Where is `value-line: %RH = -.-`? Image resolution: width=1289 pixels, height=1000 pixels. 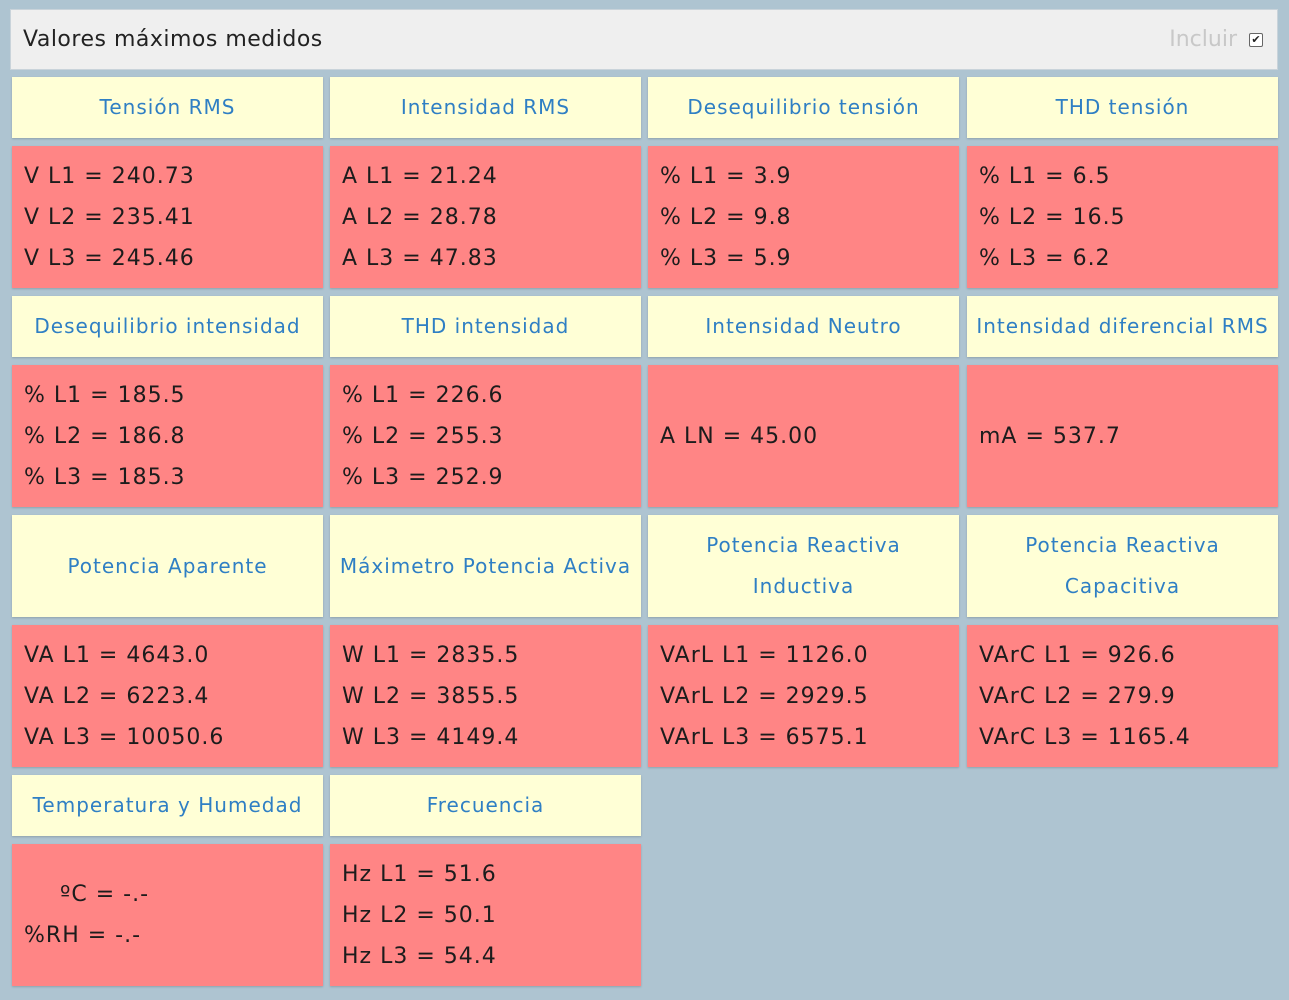 value-line: %RH = -.- is located at coordinates (83, 935).